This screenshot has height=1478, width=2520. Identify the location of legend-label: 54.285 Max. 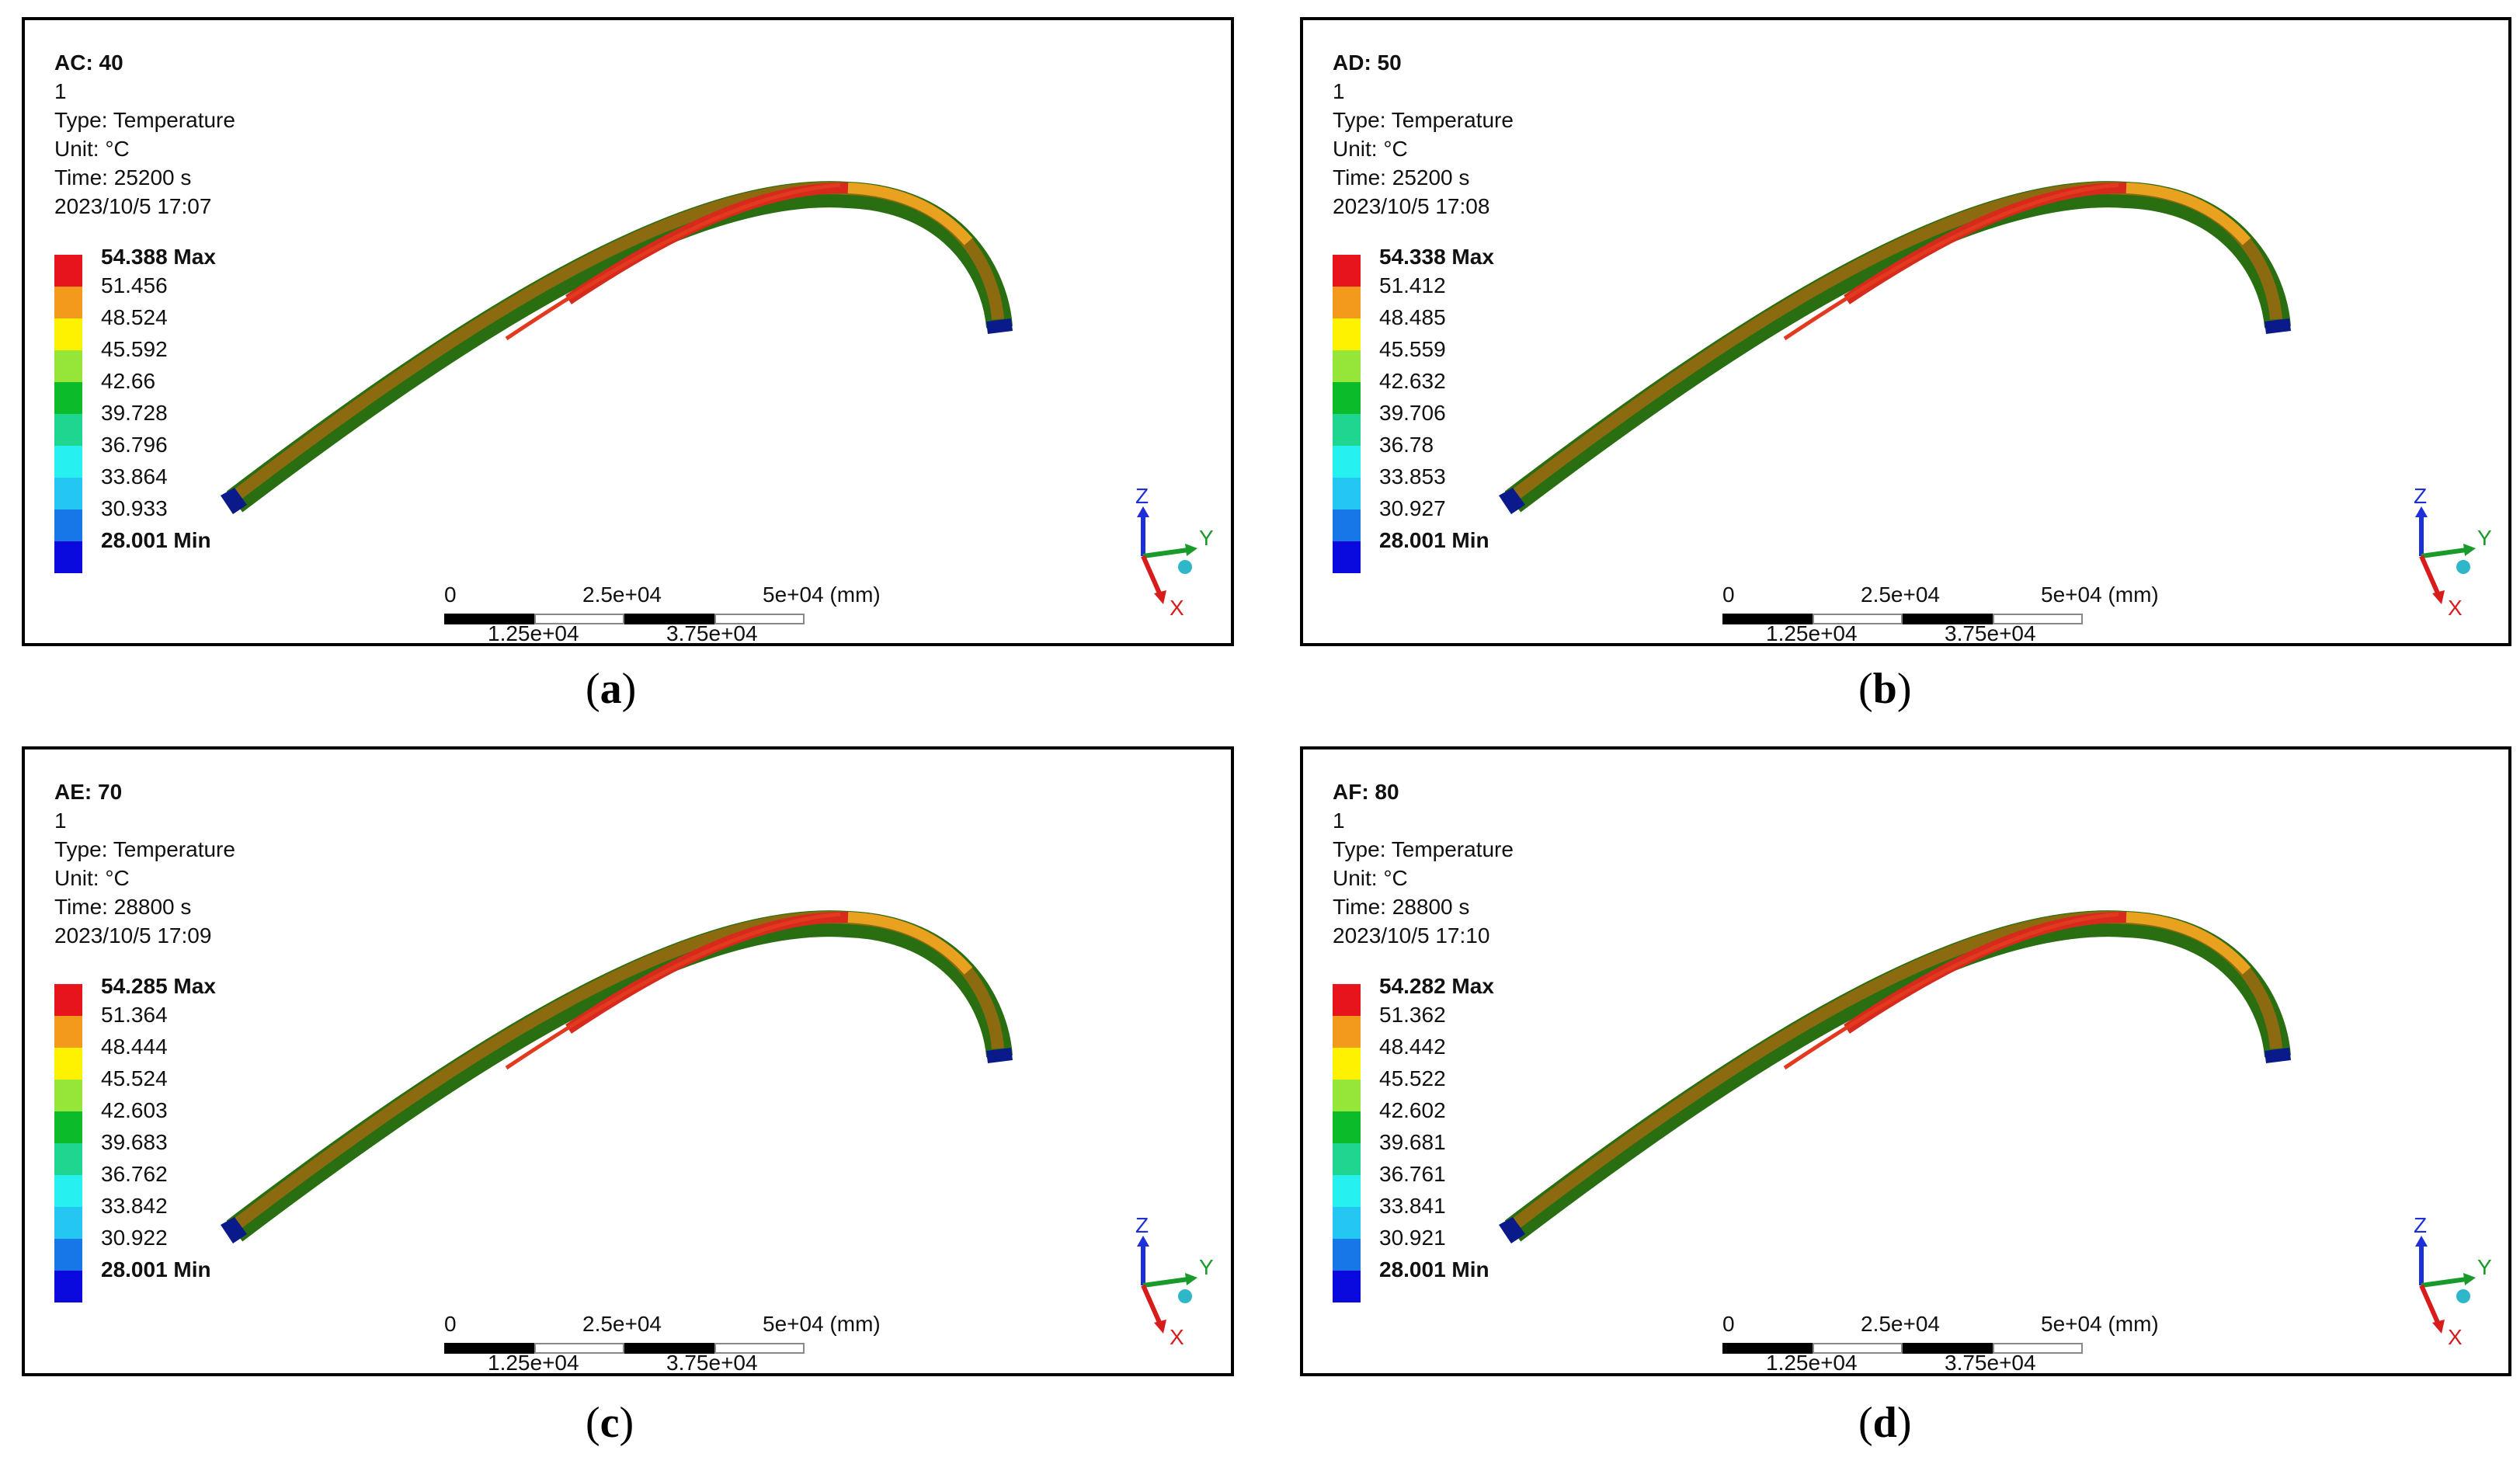
(158, 986).